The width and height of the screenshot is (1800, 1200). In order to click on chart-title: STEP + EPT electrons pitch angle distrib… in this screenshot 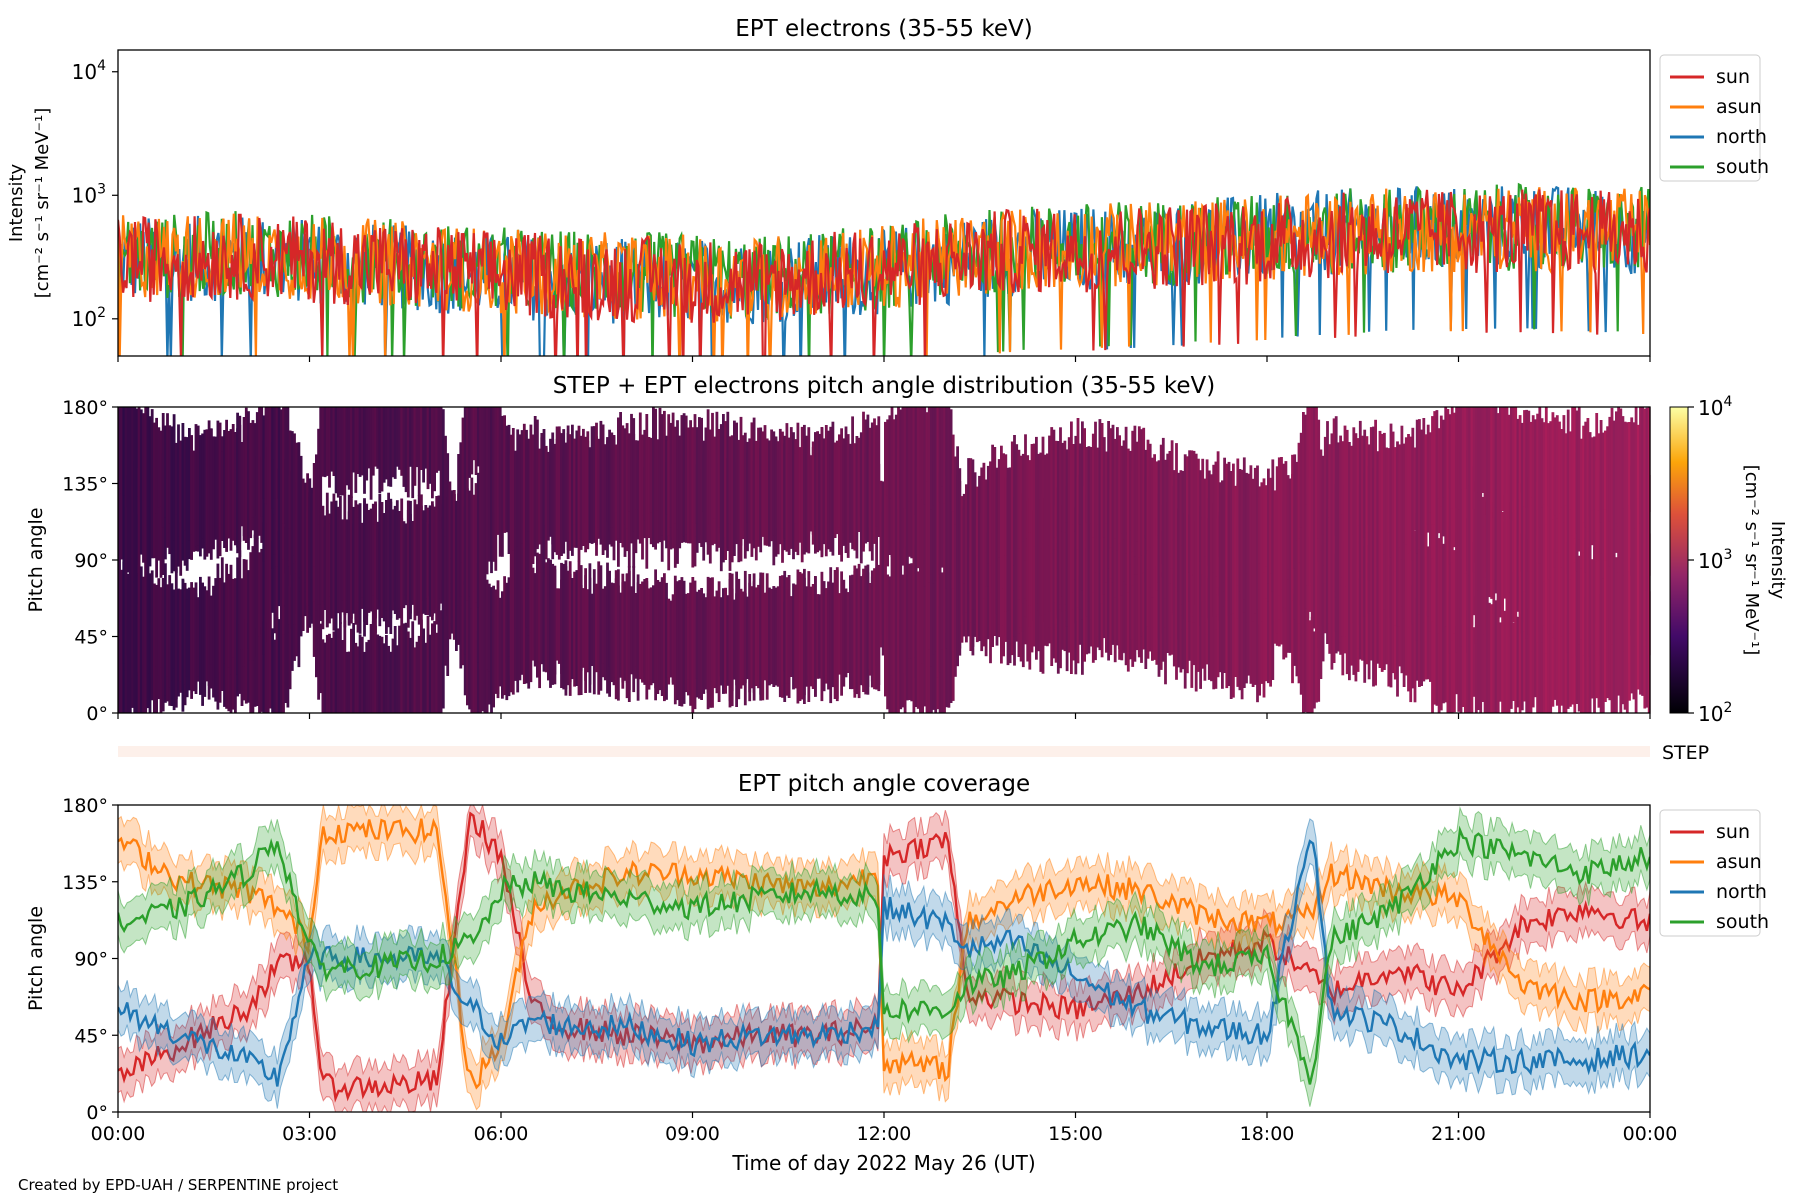, I will do `click(884, 386)`.